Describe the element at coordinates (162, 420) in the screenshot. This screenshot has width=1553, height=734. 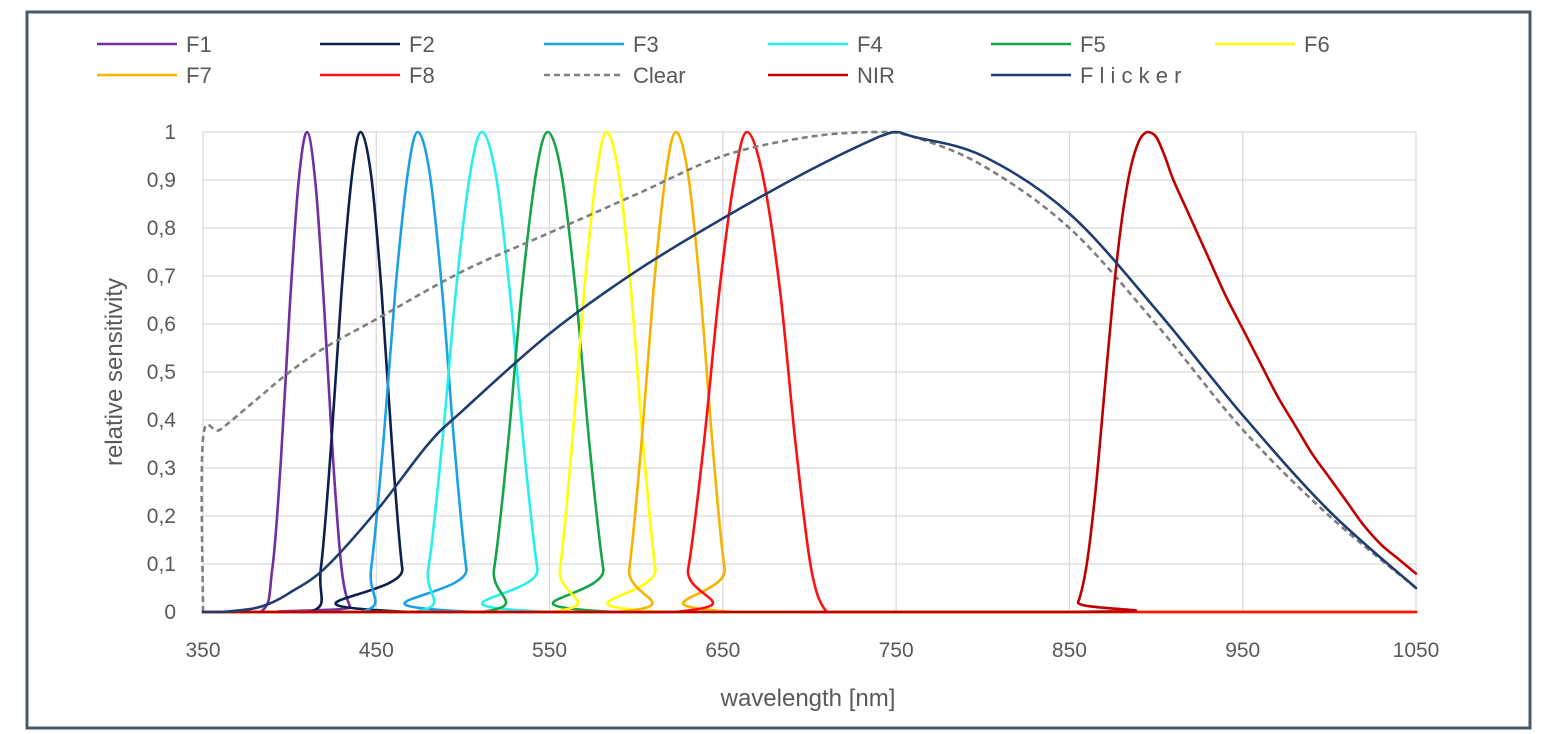
I see `y-tick-label: 0,4` at that location.